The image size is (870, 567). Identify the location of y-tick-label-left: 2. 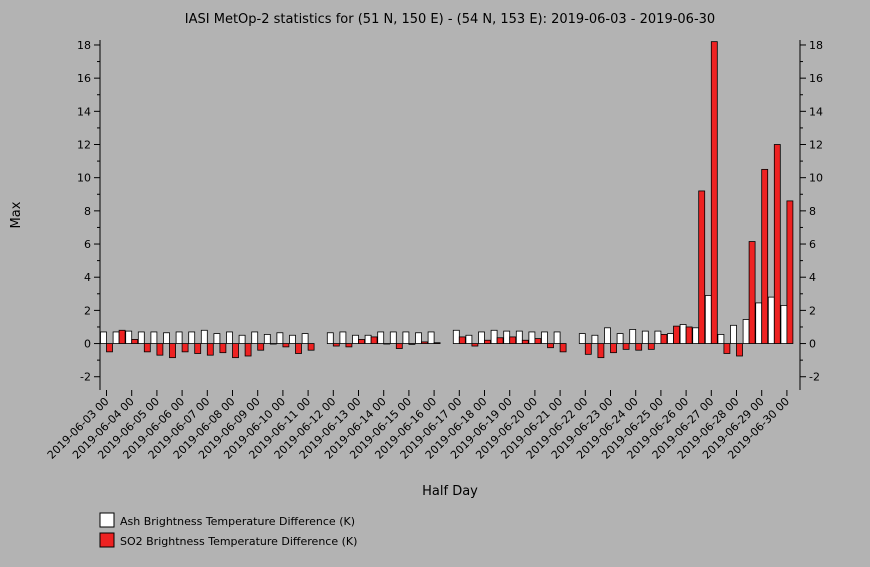
(87, 310).